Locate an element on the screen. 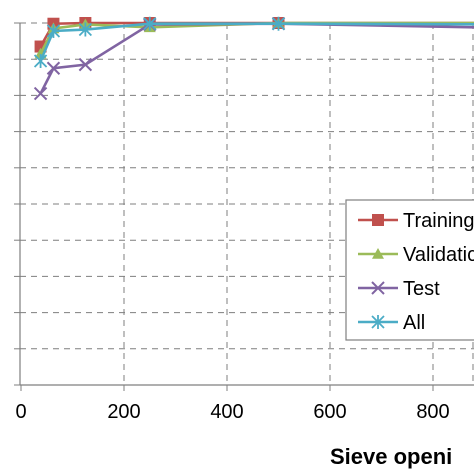 The height and width of the screenshot is (474, 474). legend-label: All is located at coordinates (414, 323).